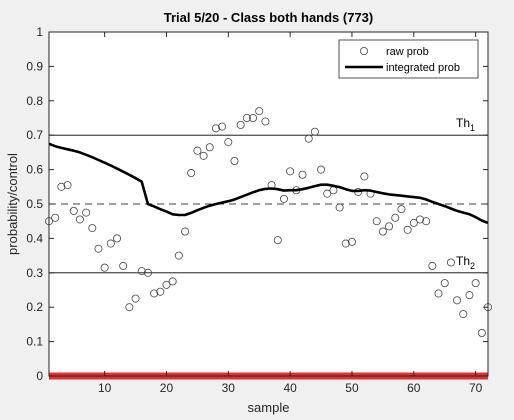 The image size is (514, 420). I want to click on legend-box, so click(408, 59).